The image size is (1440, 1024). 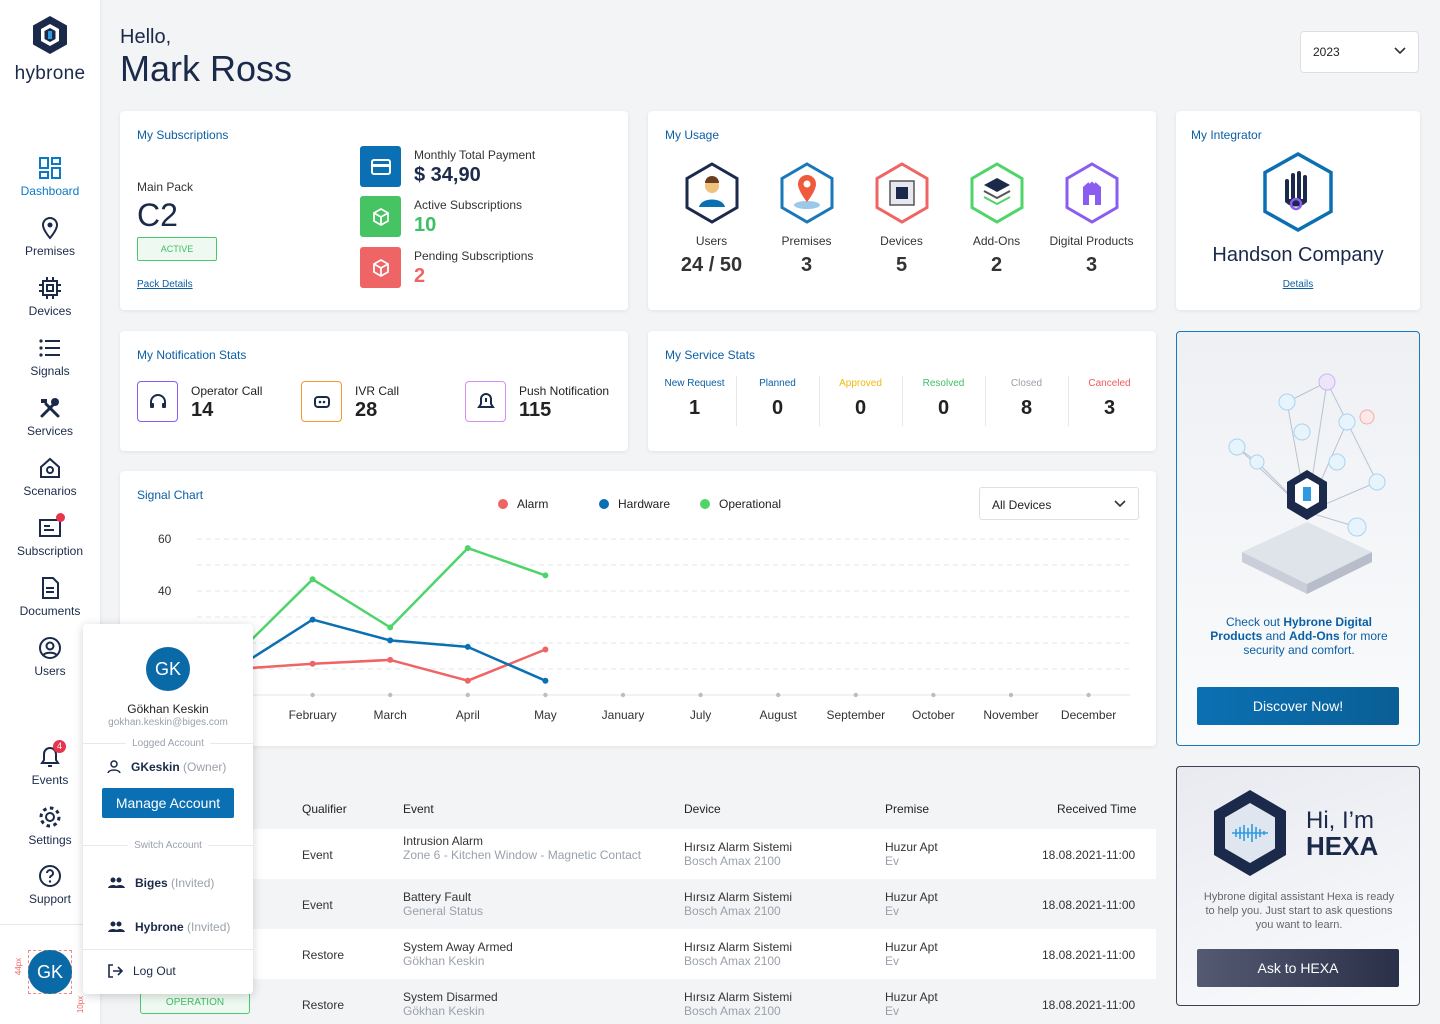 What do you see at coordinates (623, 715) in the screenshot?
I see `x-tick-label: January` at bounding box center [623, 715].